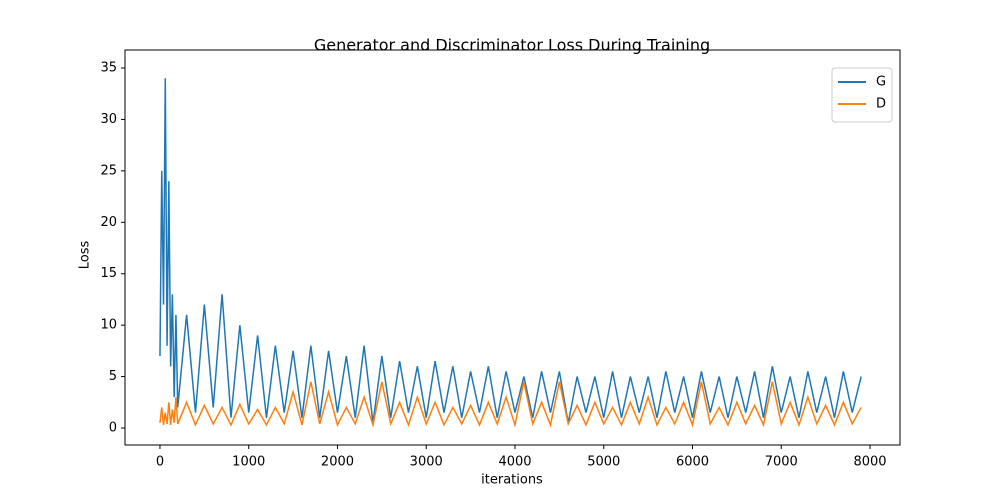 The height and width of the screenshot is (504, 1000). Describe the element at coordinates (108, 170) in the screenshot. I see `y-tick-label: 25` at that location.